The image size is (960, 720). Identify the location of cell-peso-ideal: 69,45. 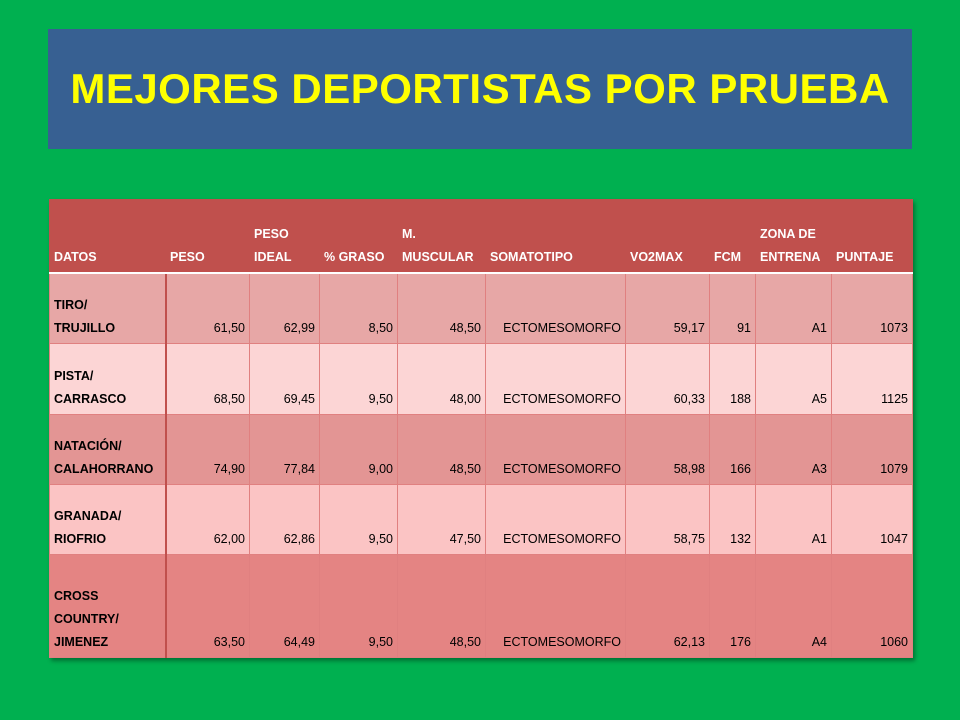
(284, 379).